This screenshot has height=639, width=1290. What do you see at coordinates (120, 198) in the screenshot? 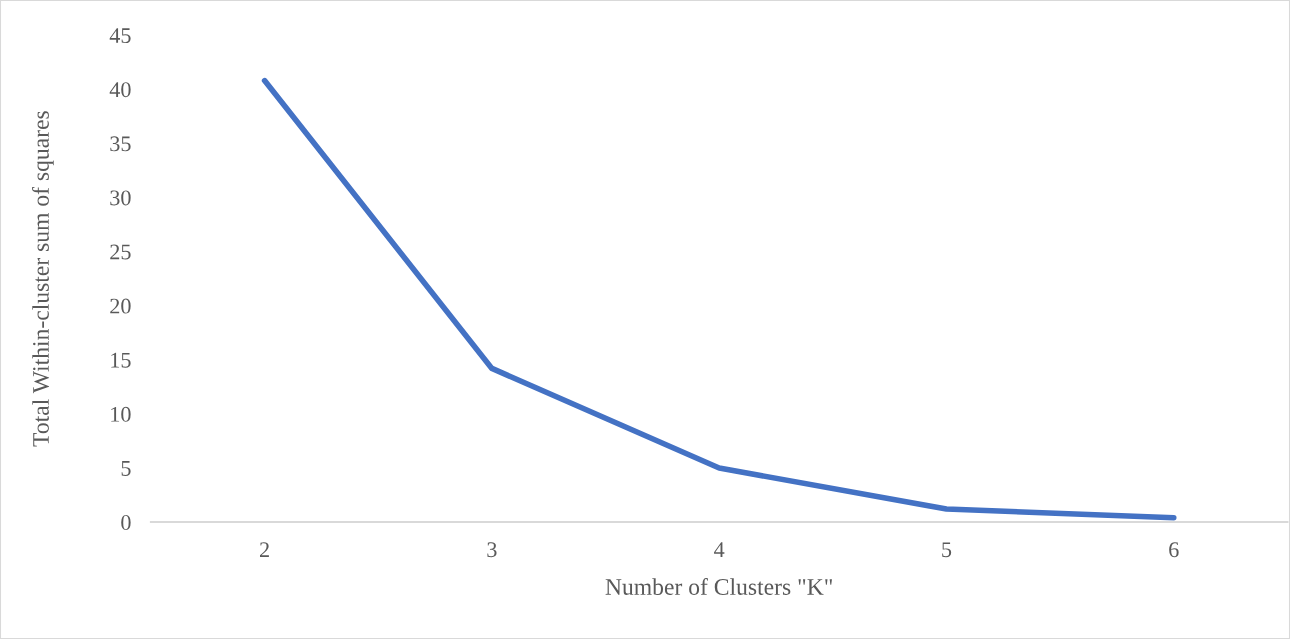
I see `y-tick-label: 30` at bounding box center [120, 198].